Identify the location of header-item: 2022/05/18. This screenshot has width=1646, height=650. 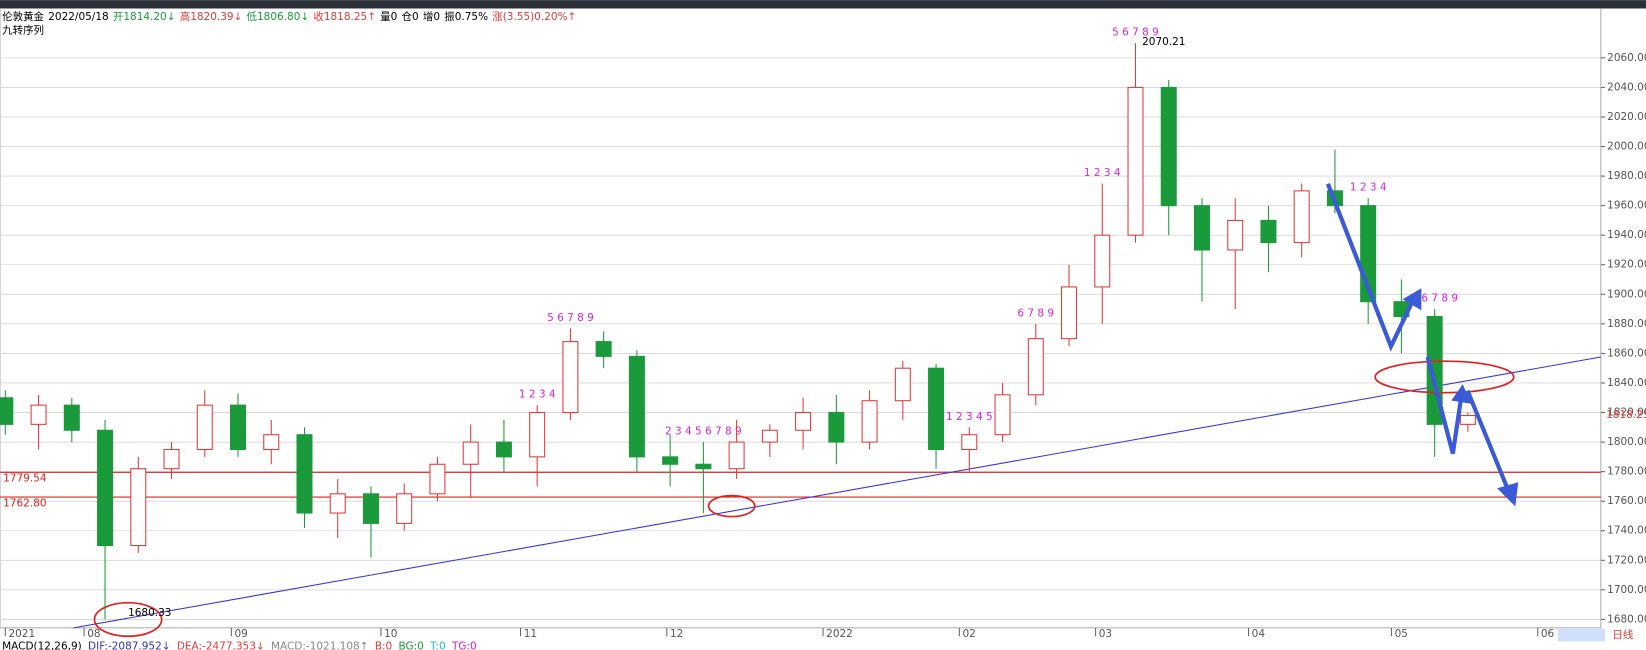
(78, 17).